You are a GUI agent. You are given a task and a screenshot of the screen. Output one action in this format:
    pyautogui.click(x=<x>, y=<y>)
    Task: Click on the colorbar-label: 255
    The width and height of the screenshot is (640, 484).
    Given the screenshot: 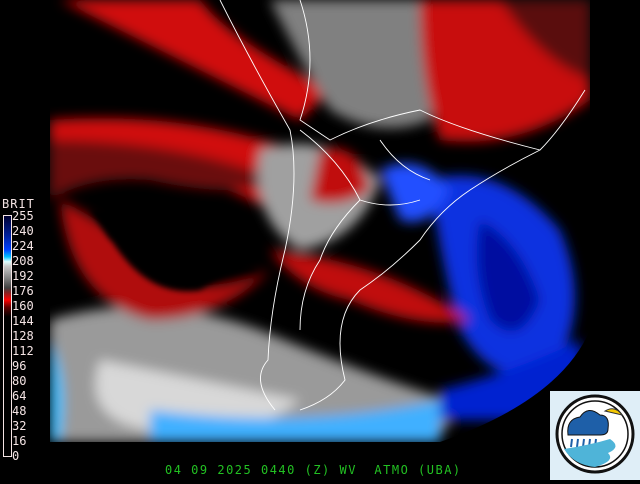 What is the action you would take?
    pyautogui.click(x=23, y=216)
    